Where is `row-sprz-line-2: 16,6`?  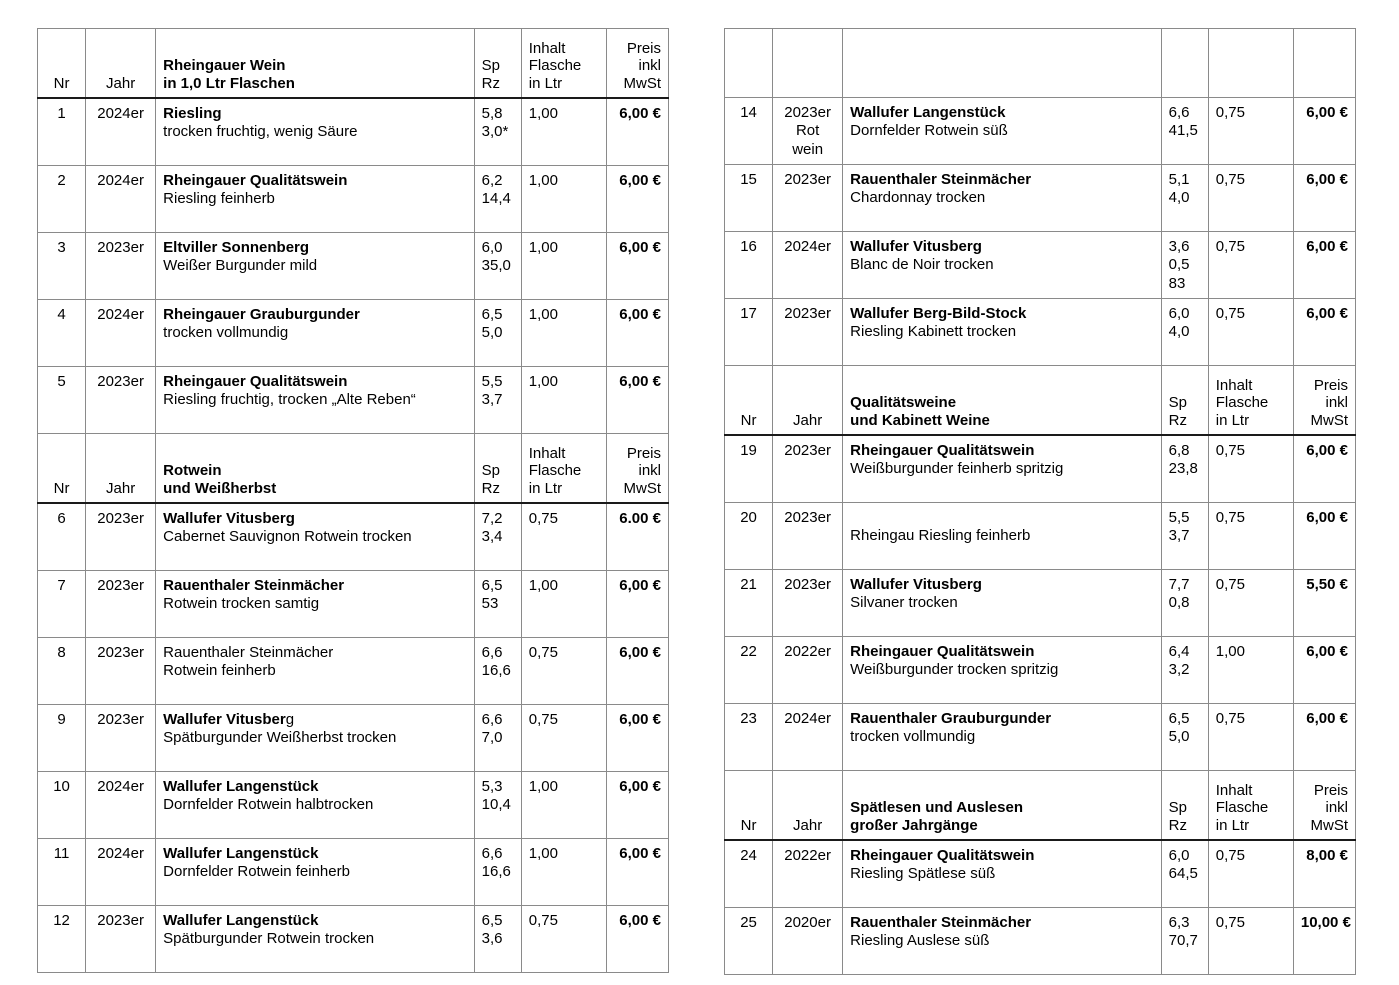 row-sprz-line-2: 16,6 is located at coordinates (496, 872).